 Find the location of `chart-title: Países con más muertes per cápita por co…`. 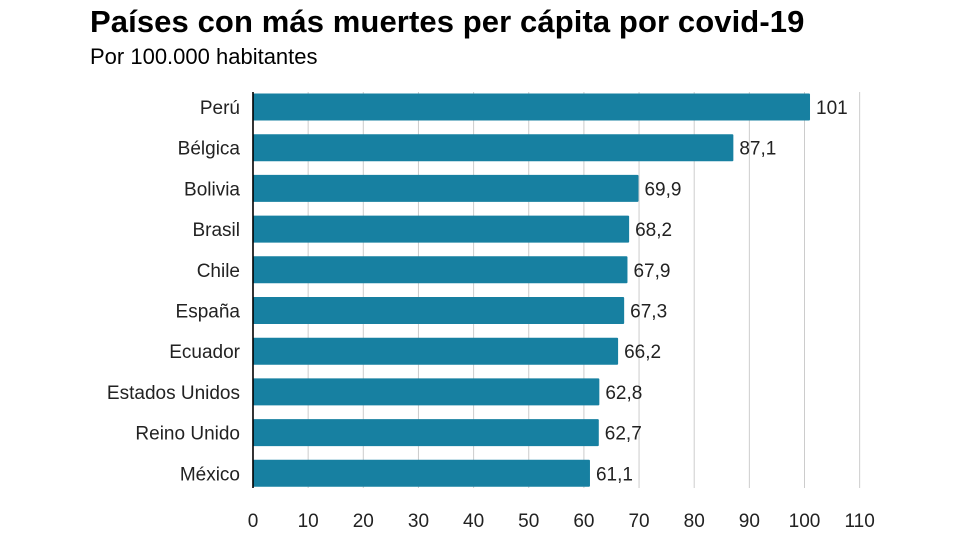

chart-title: Países con más muertes per cápita por co… is located at coordinates (447, 21).